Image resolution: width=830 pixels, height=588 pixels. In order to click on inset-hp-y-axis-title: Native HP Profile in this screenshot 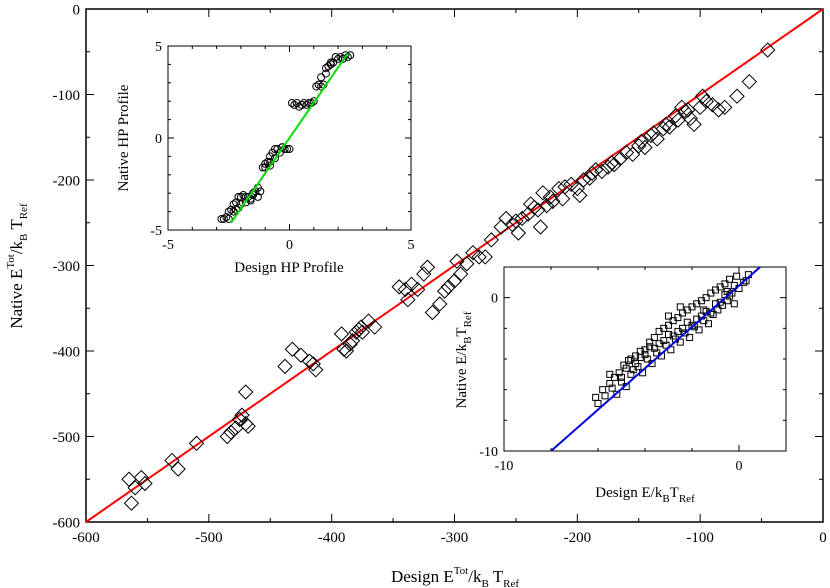, I will do `click(124, 137)`.